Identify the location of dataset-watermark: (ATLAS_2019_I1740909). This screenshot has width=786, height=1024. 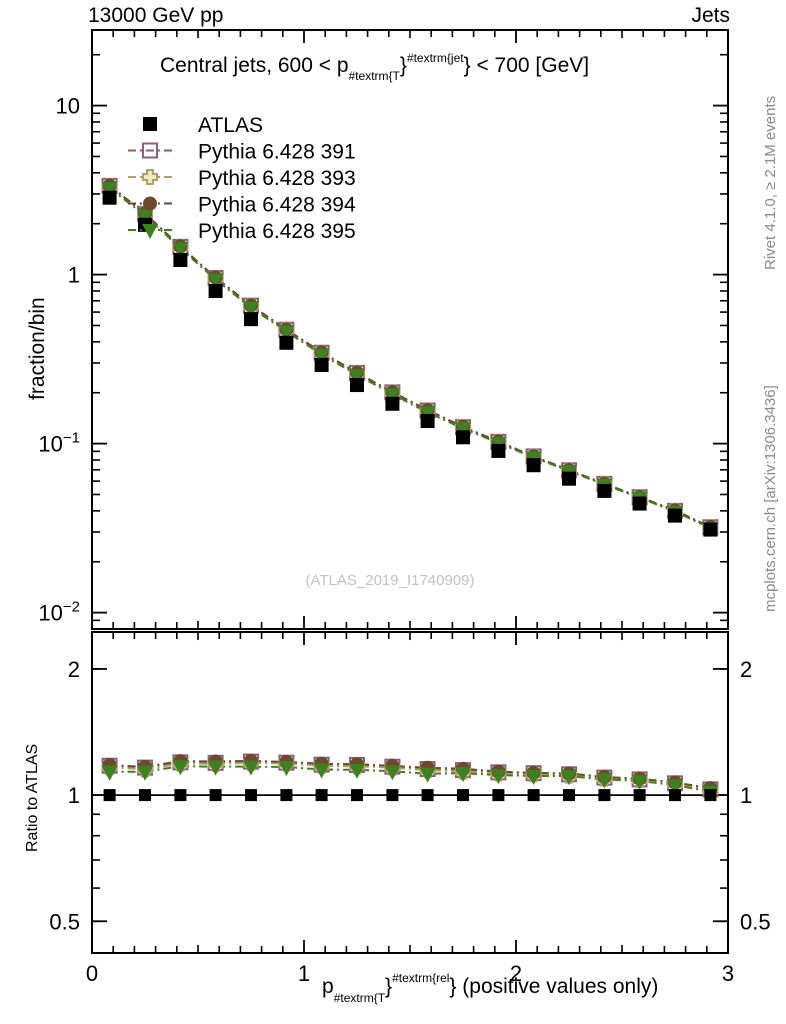
(389, 580).